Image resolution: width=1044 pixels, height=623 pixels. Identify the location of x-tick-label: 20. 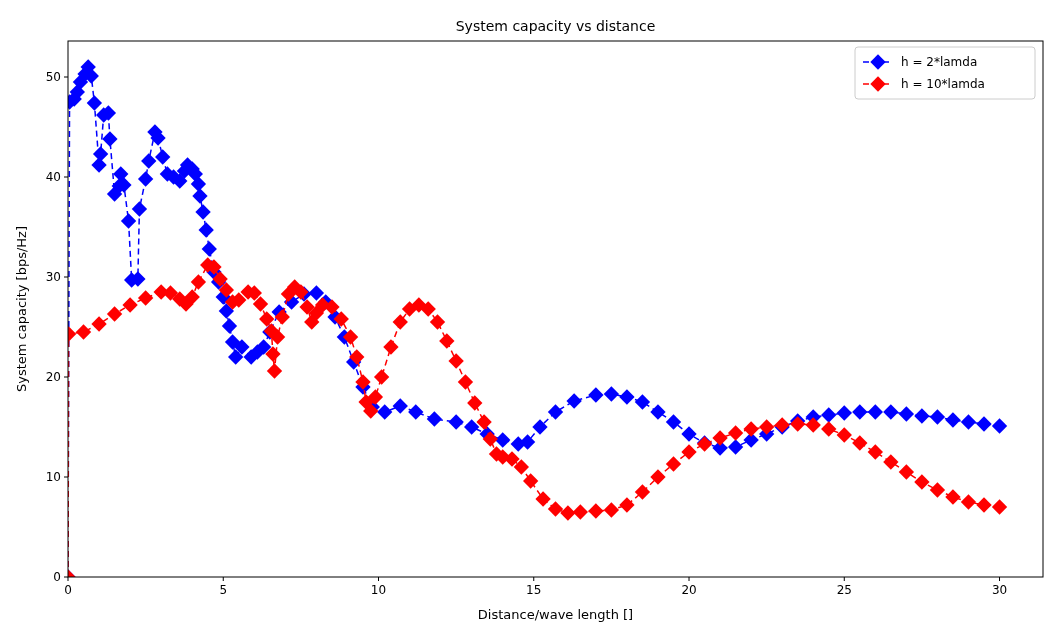
(689, 590).